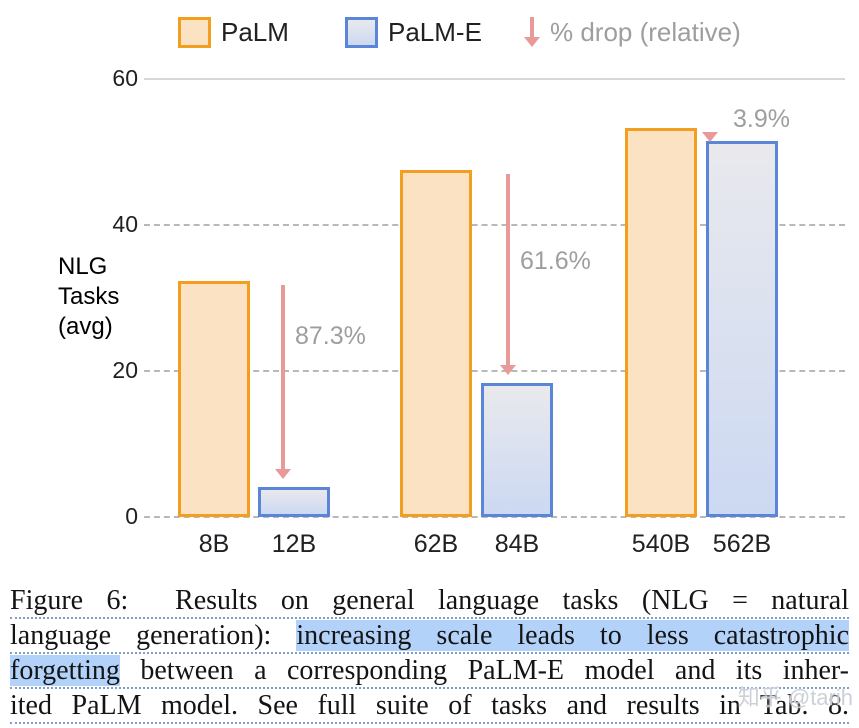  I want to click on y-tick-label: 0, so click(131, 516).